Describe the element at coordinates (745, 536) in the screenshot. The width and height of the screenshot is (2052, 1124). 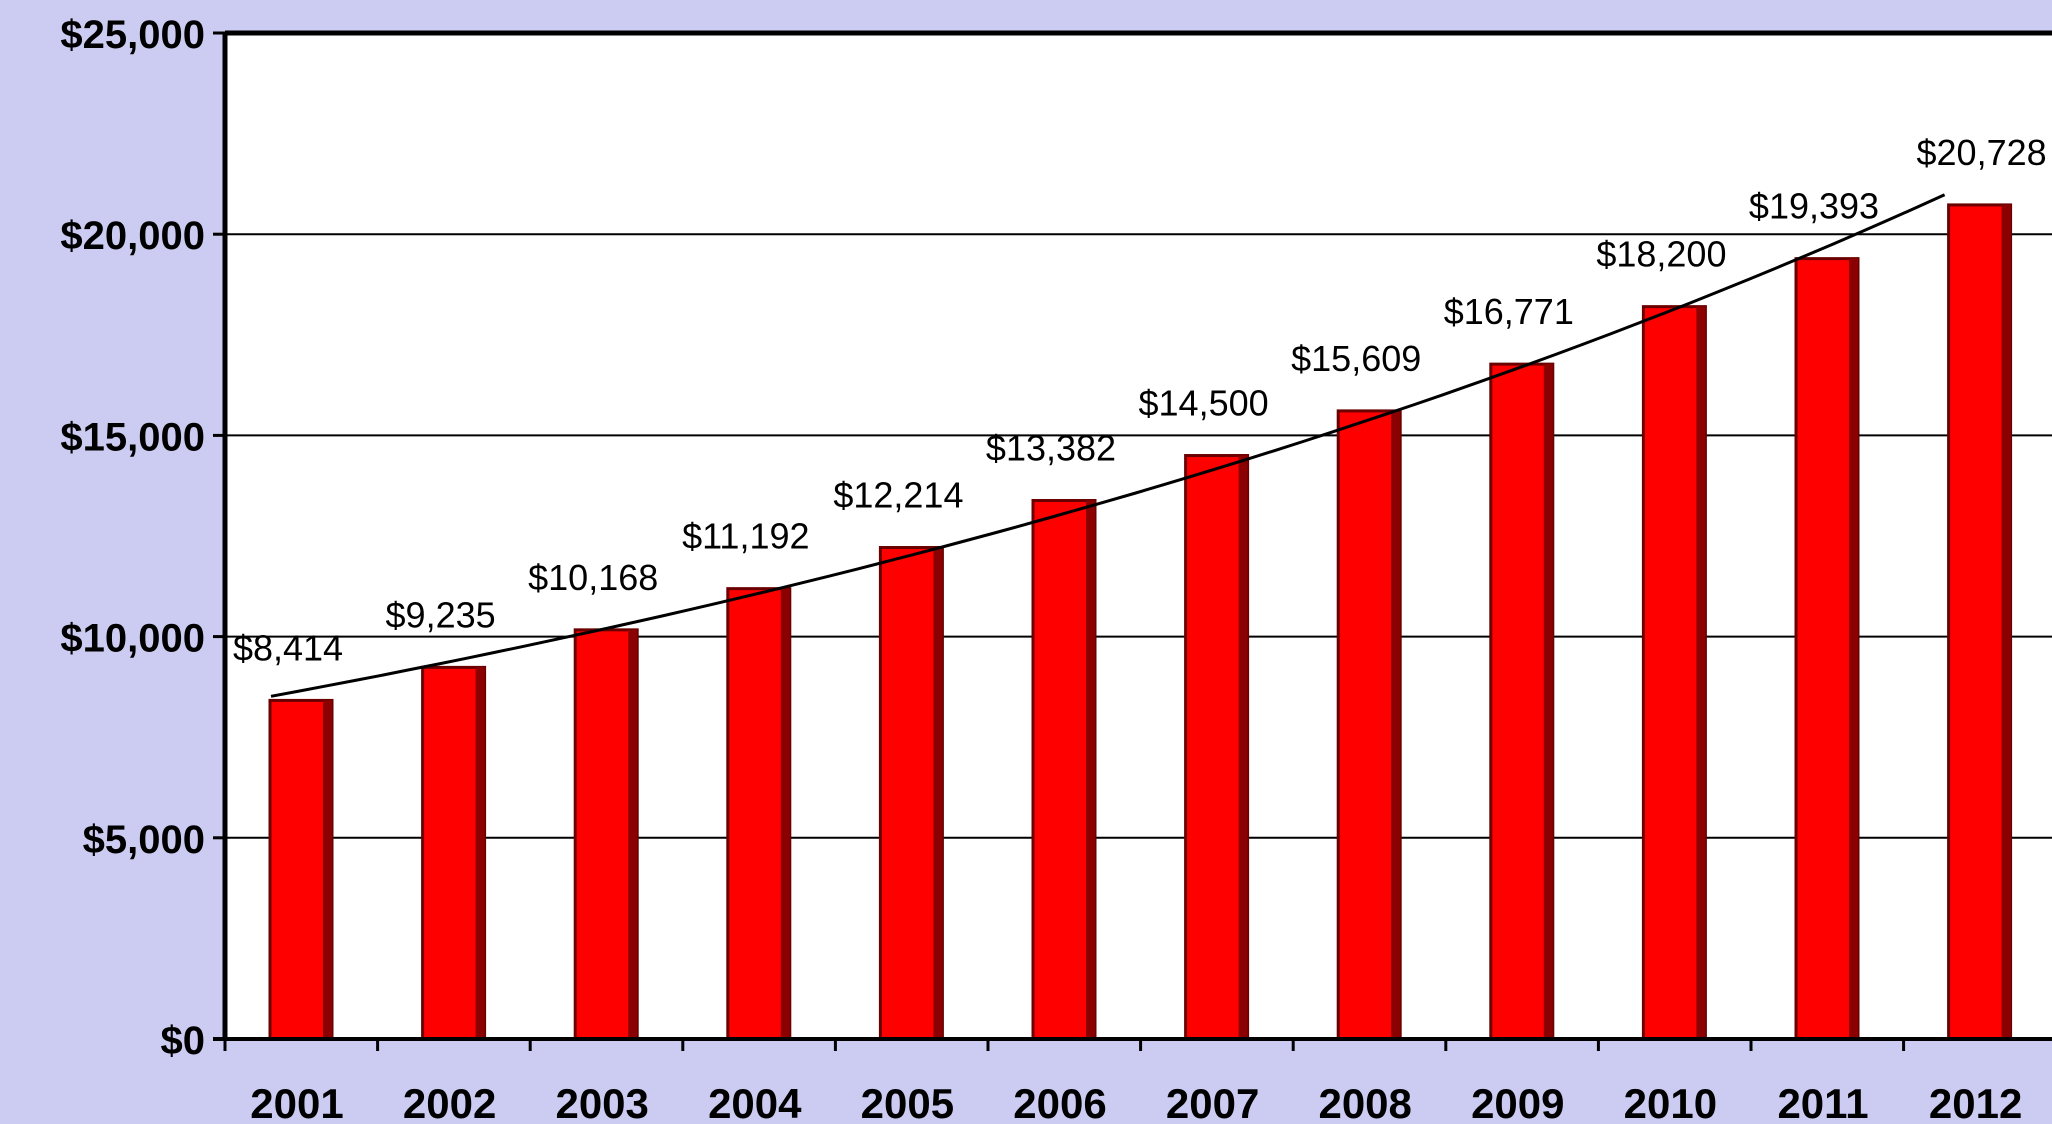
I see `data-label: $11,192` at that location.